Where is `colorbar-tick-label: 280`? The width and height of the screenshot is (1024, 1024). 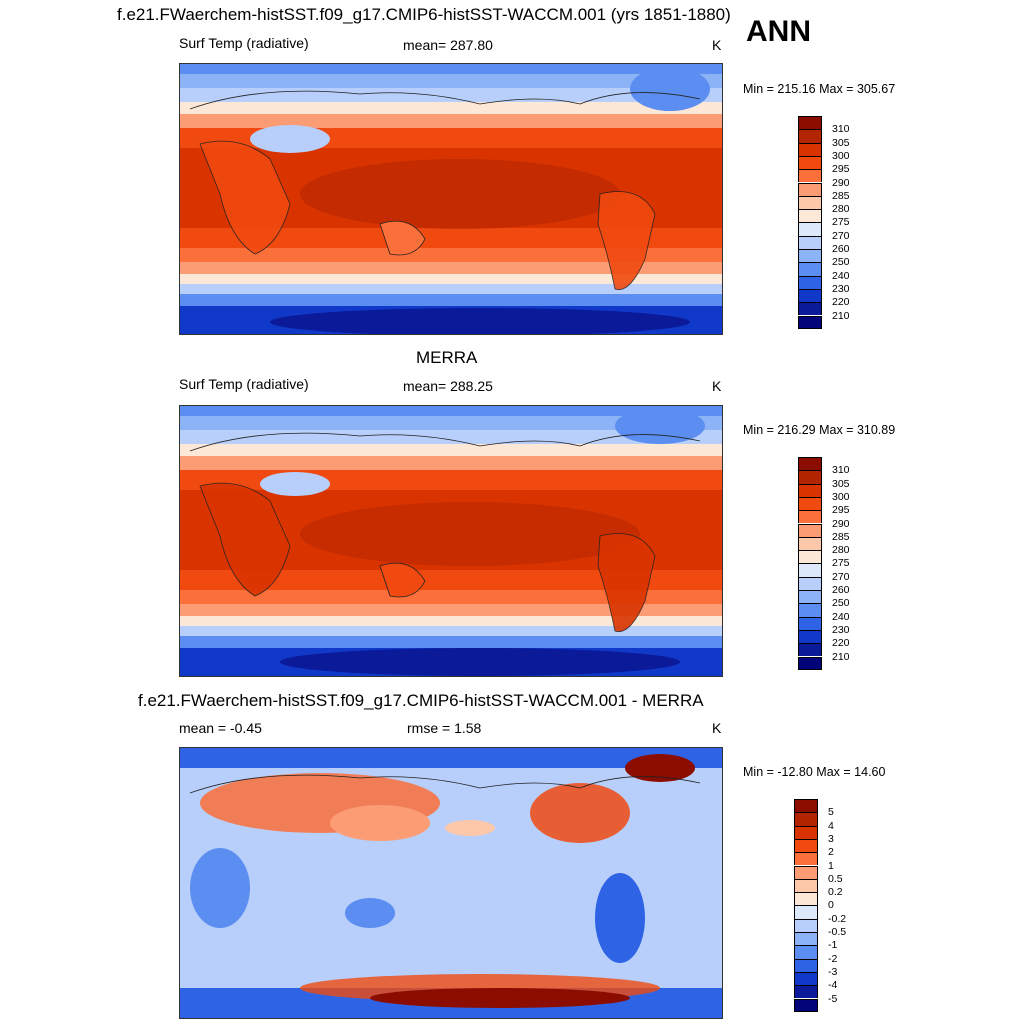 colorbar-tick-label: 280 is located at coordinates (841, 209).